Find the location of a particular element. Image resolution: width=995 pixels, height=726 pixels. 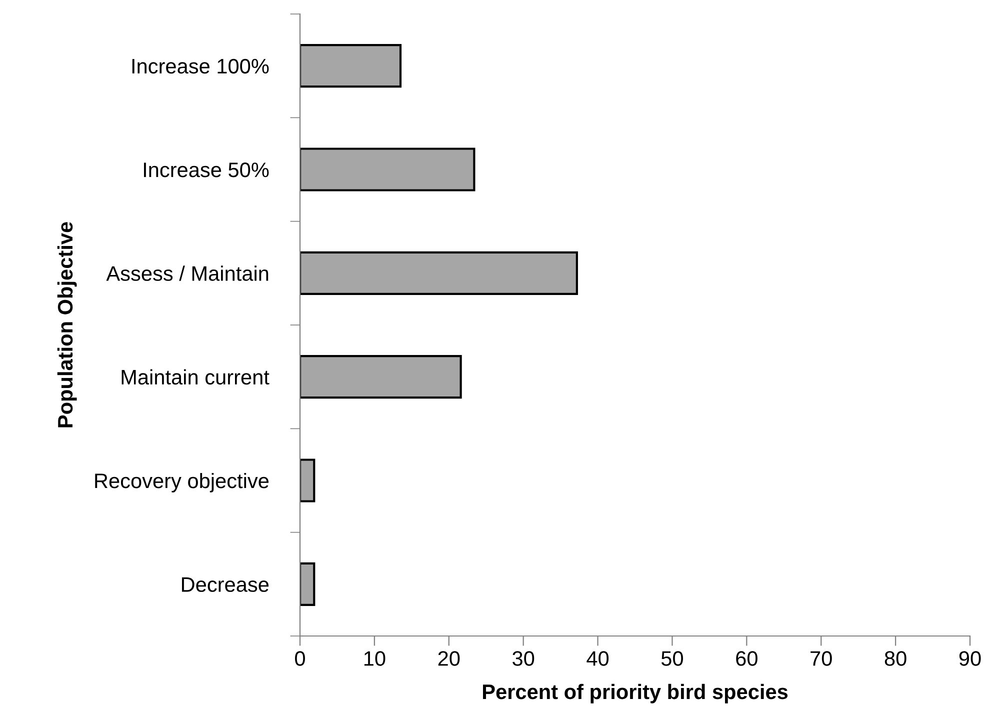

x-tick-label: 40 is located at coordinates (597, 658).